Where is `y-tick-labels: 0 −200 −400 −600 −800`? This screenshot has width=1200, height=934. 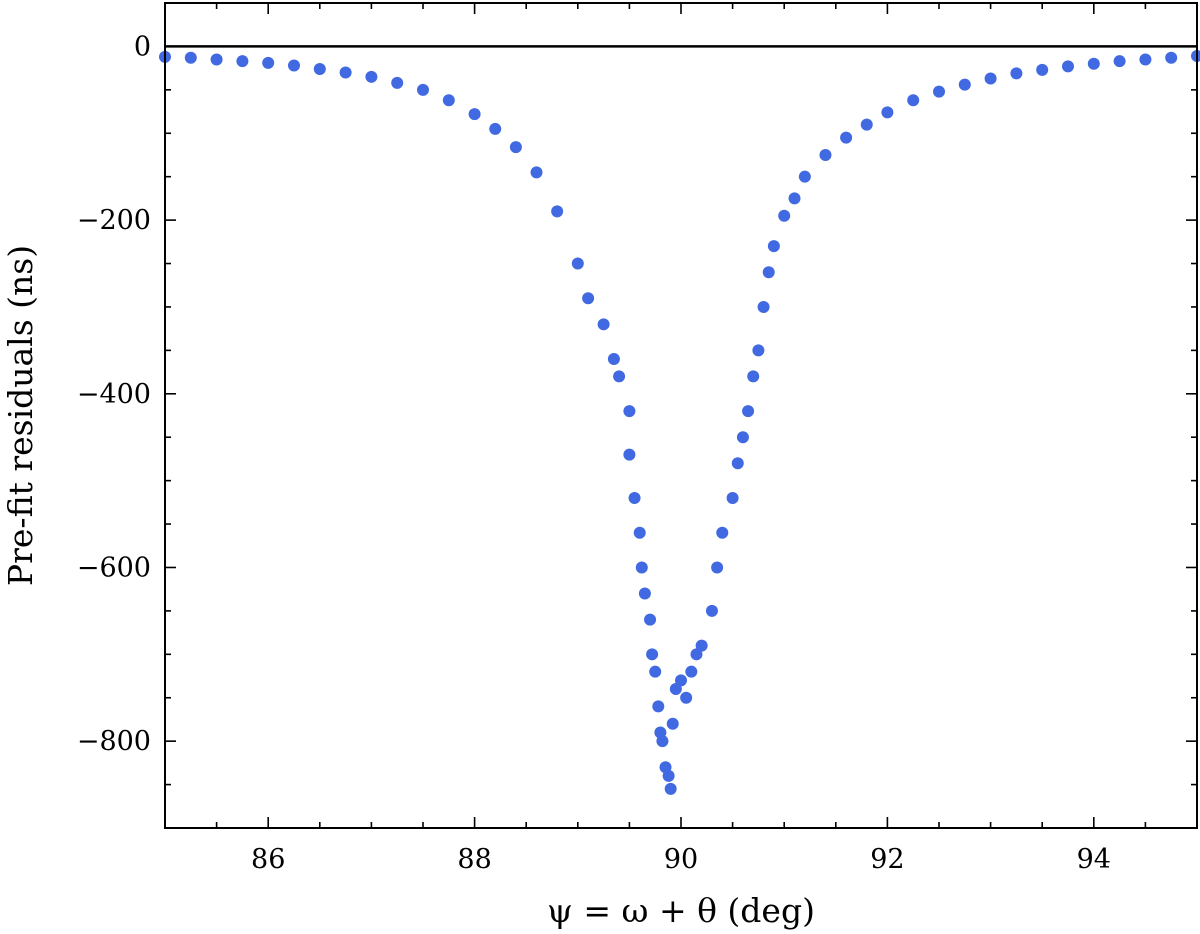
y-tick-labels: 0 −200 −400 −600 −800 is located at coordinates (114, 394).